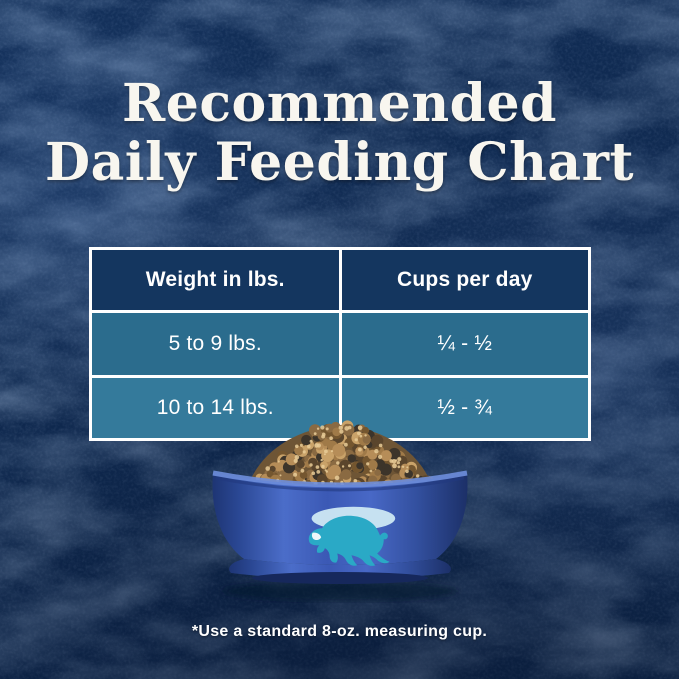 The image size is (679, 679). I want to click on table-cell-weight-row2: 10 to 14 lbs., so click(215, 408).